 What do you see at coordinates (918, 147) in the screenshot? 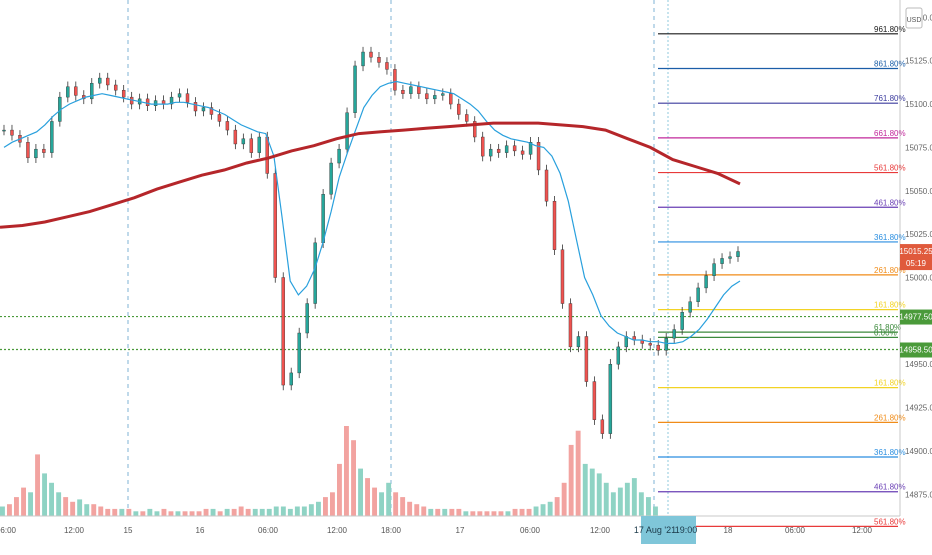
I see `price-tick-label: 15075.00` at bounding box center [918, 147].